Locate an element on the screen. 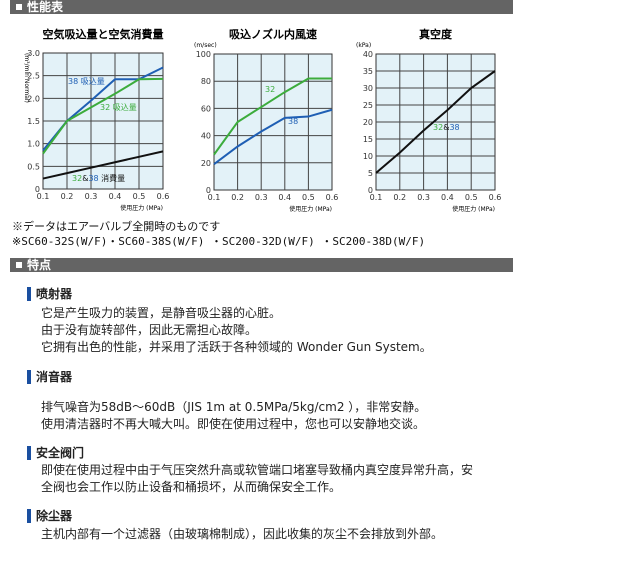  series-label: 38 is located at coordinates (293, 121).